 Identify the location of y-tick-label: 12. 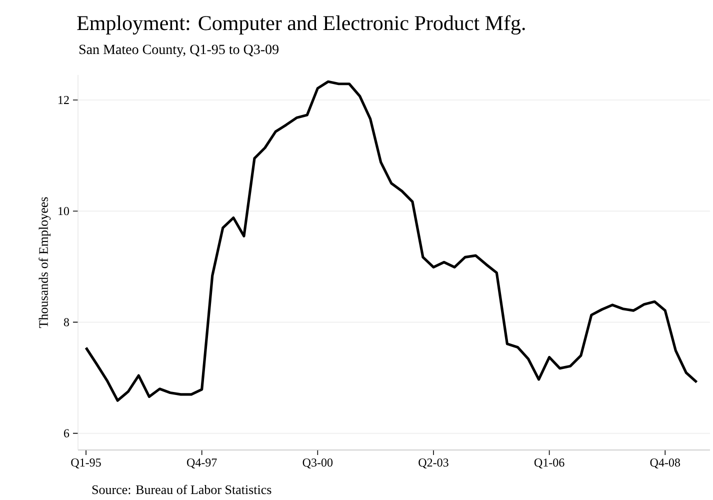
(63, 100).